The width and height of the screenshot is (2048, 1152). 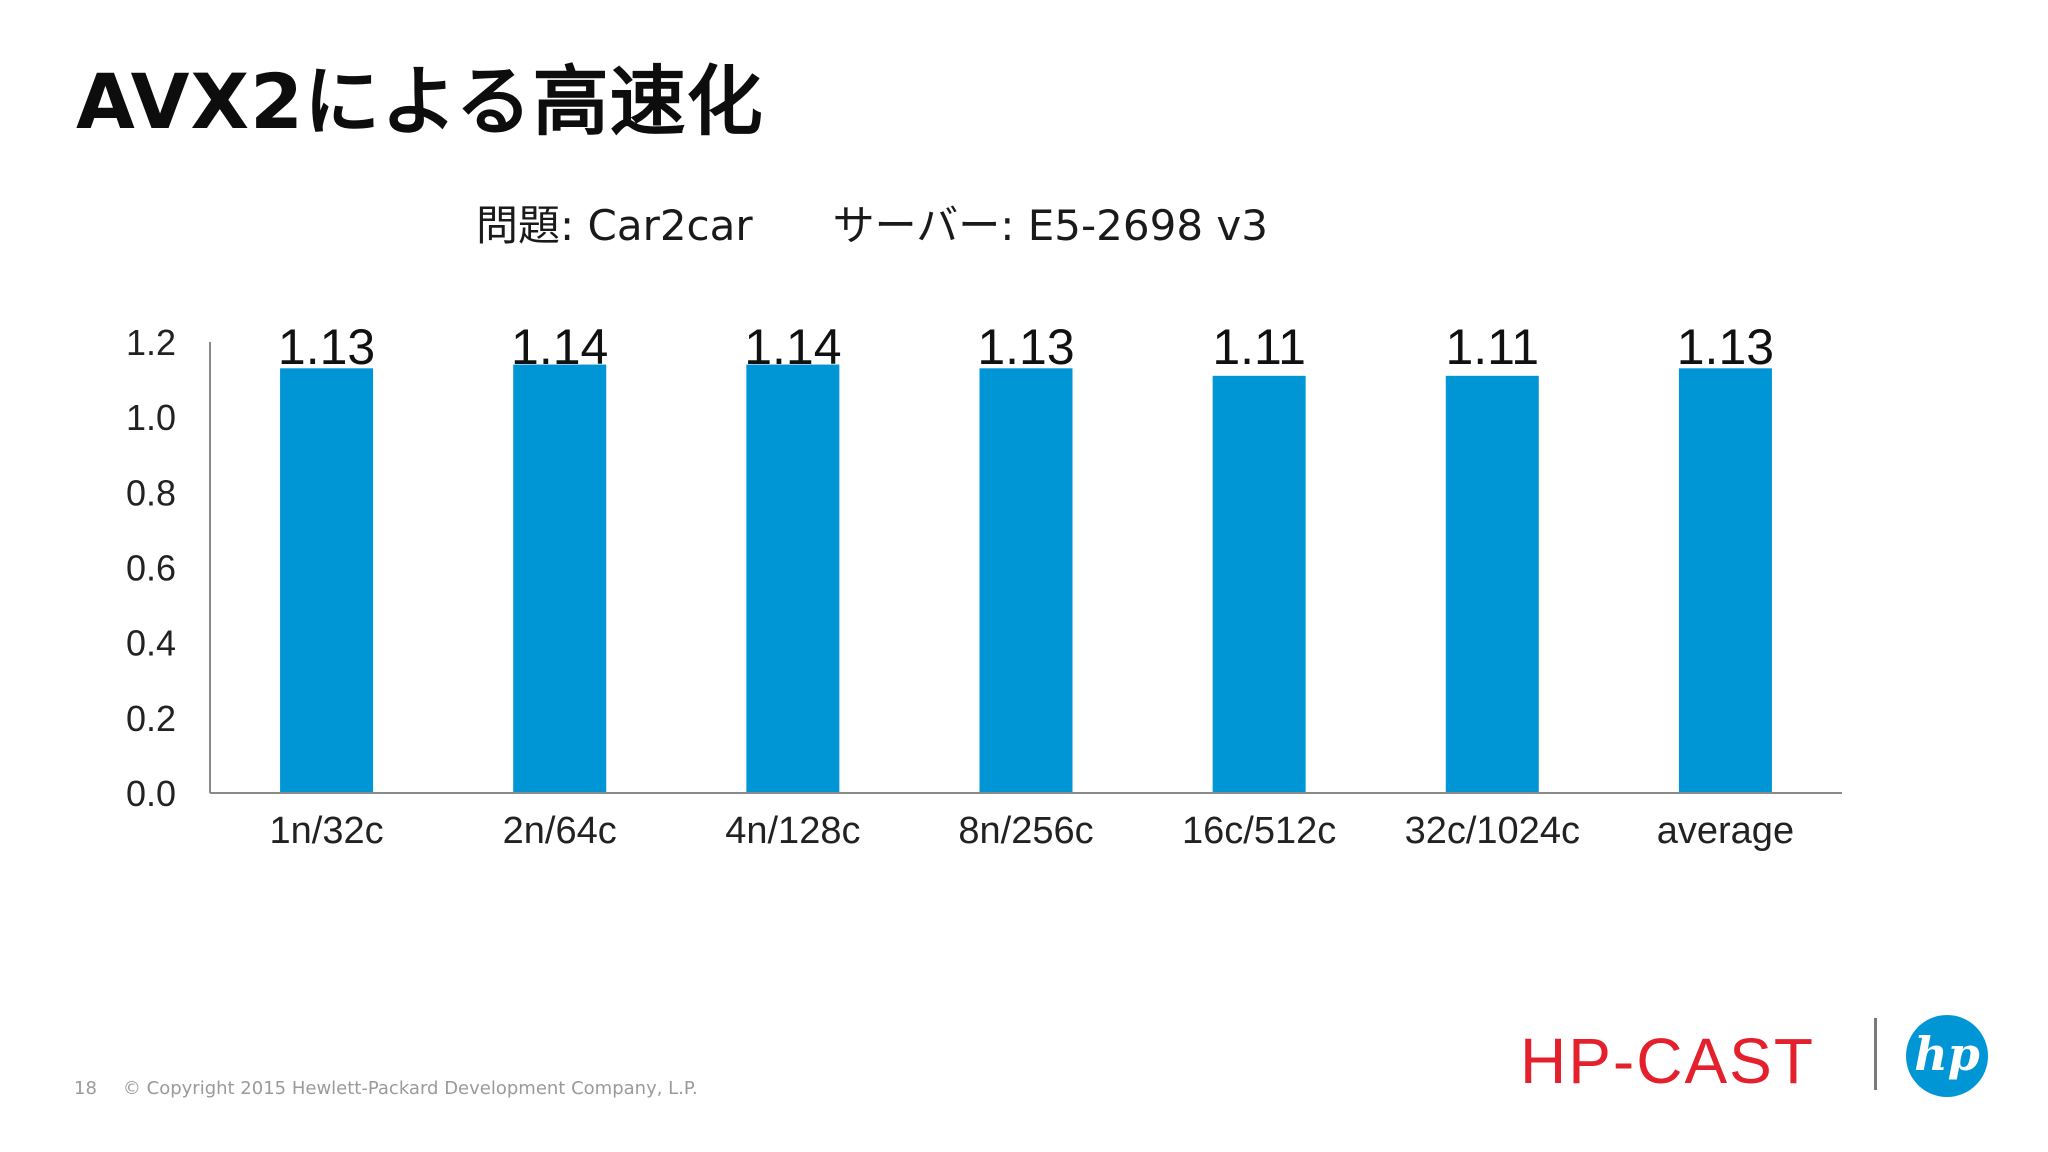 I want to click on problem-label: 問題: Car2car, so click(x=614, y=225).